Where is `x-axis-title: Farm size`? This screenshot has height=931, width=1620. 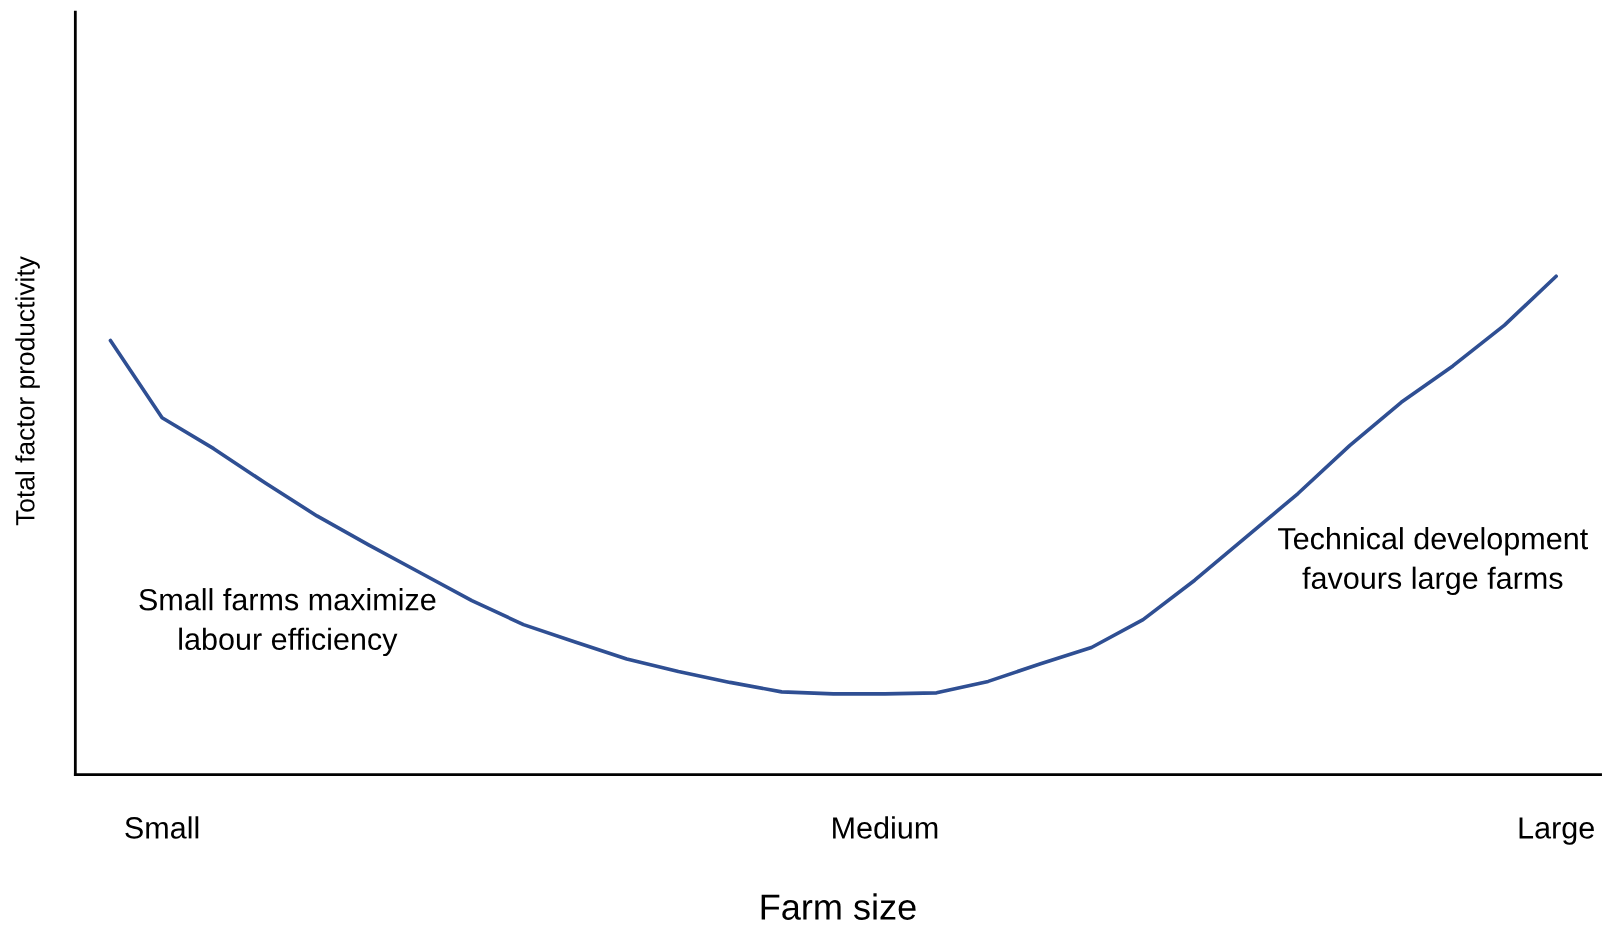
x-axis-title: Farm size is located at coordinates (838, 906).